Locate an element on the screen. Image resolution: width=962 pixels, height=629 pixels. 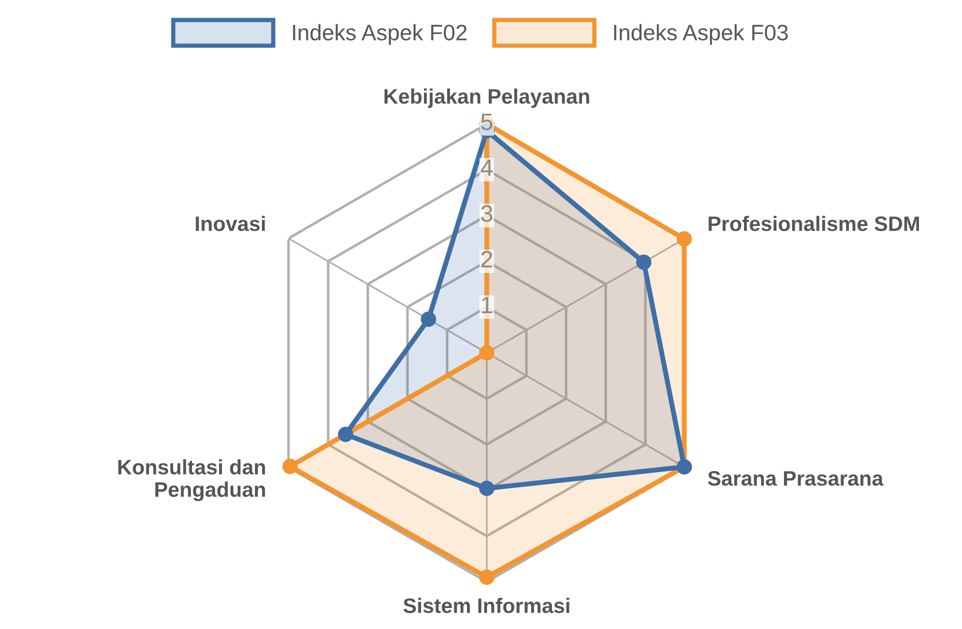
spoke-label: Sistem Informasi is located at coordinates (486, 606).